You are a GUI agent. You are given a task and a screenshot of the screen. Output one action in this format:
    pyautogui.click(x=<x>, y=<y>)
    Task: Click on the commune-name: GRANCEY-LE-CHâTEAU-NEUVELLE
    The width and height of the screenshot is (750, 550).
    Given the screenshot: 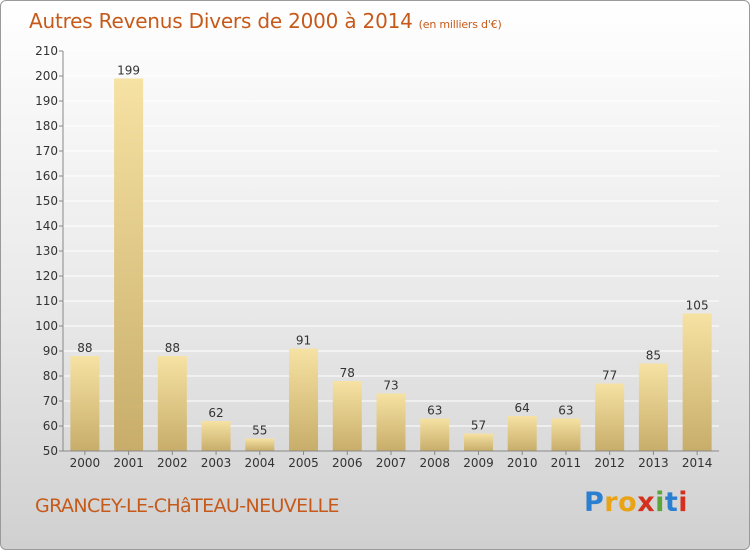 What is the action you would take?
    pyautogui.click(x=187, y=506)
    